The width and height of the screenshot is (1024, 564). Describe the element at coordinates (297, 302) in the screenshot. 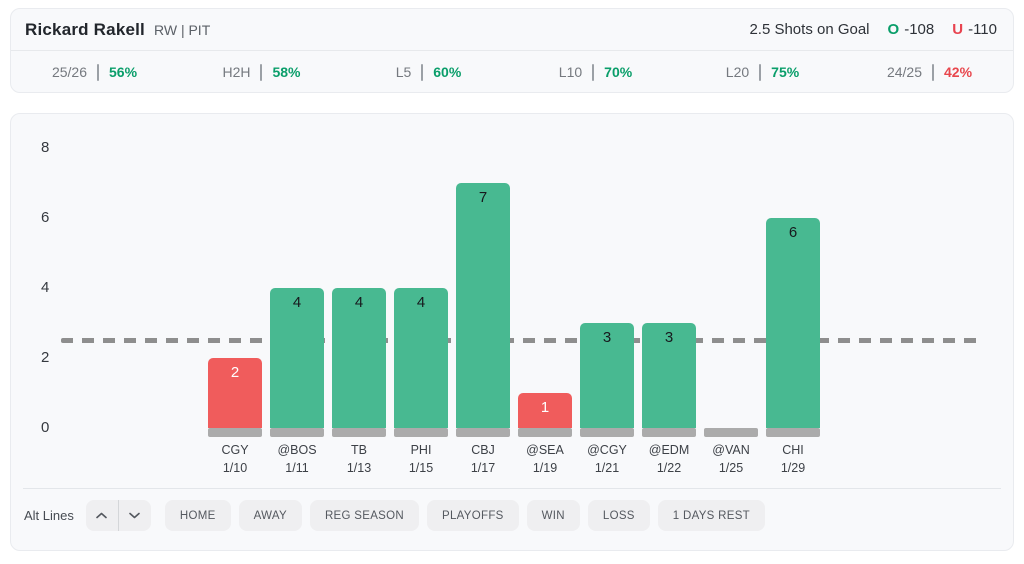

I see `bar-value-label: 4` at that location.